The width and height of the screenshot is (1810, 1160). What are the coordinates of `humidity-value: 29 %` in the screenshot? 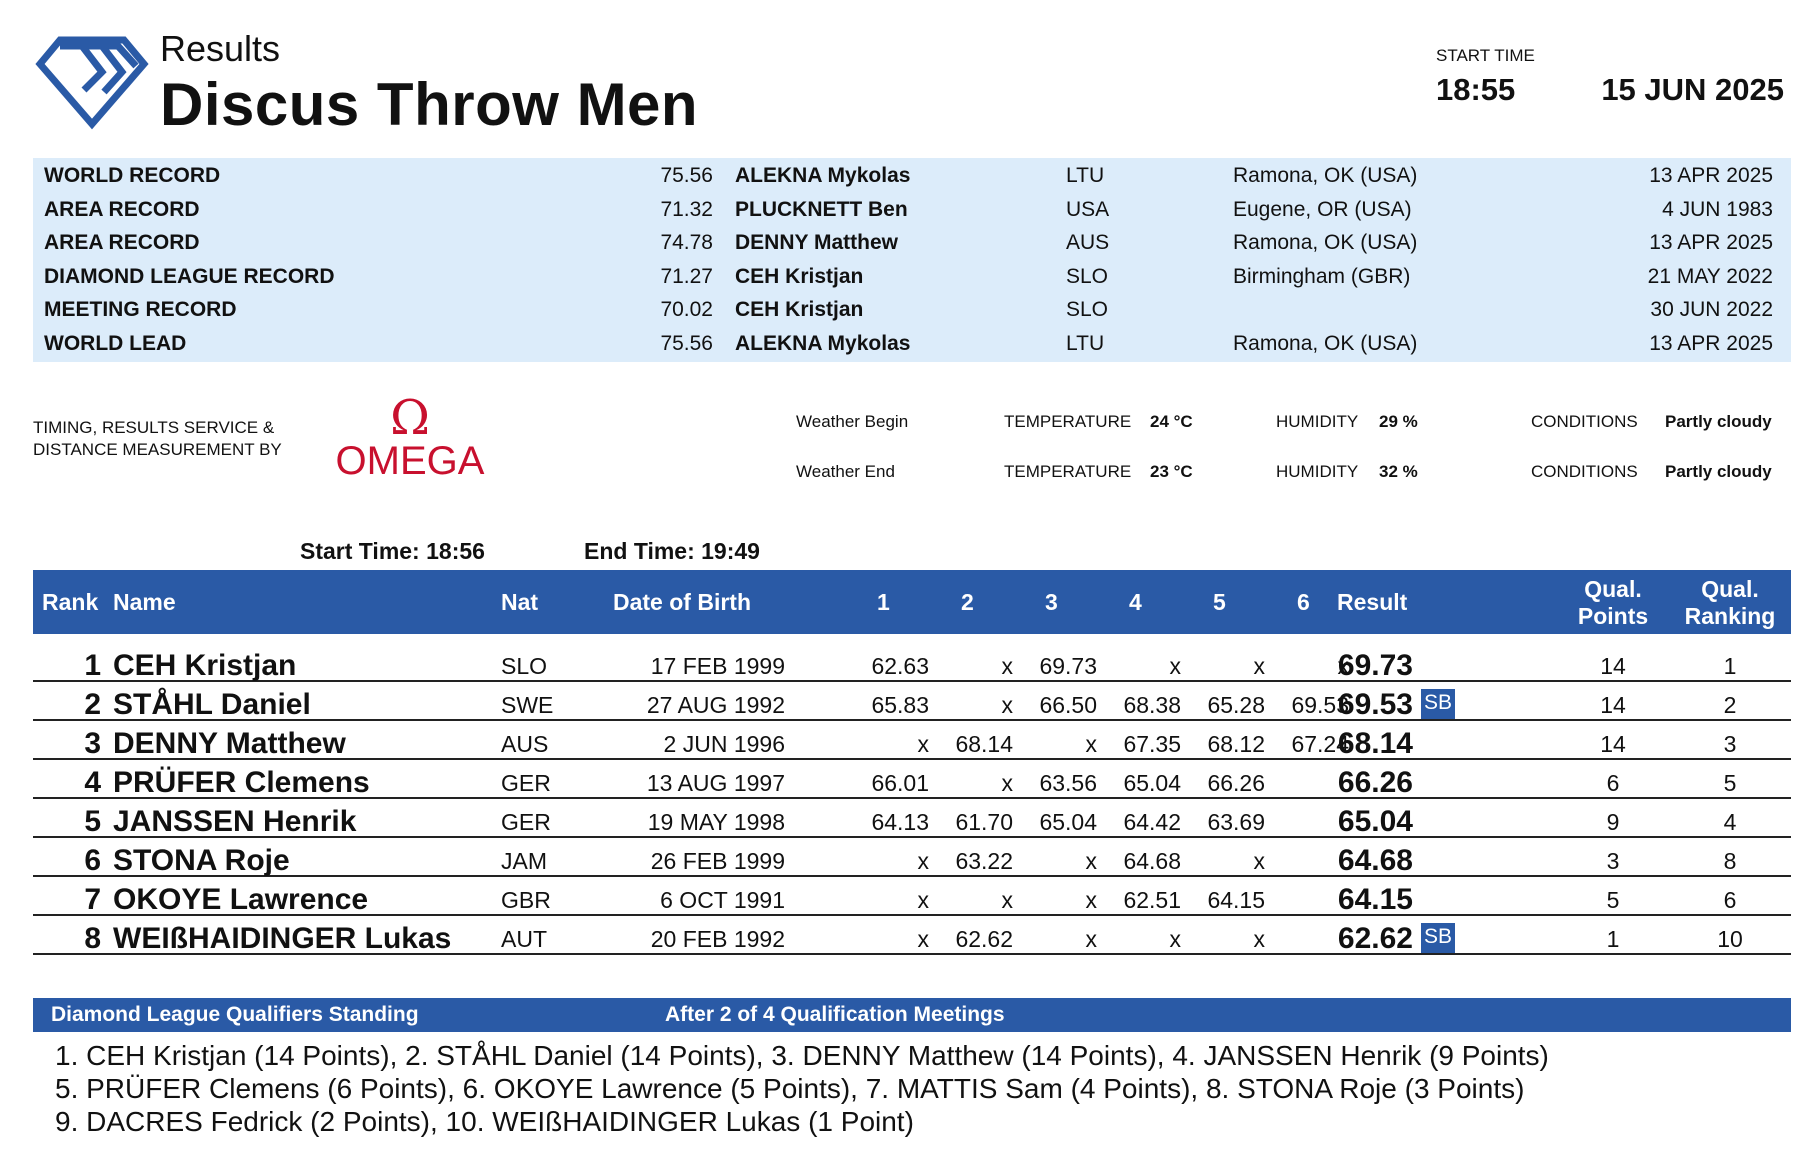 It's located at (1398, 421).